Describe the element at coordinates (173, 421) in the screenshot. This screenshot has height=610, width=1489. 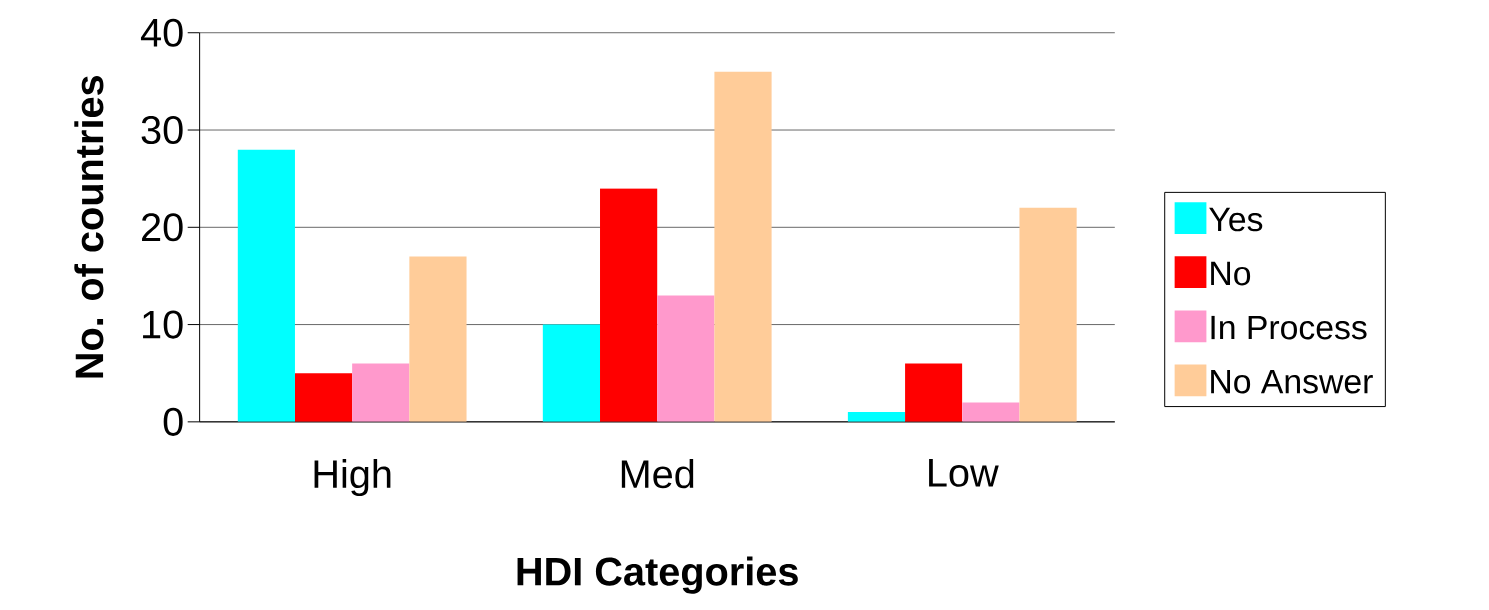
I see `y-tick-label: 0` at that location.